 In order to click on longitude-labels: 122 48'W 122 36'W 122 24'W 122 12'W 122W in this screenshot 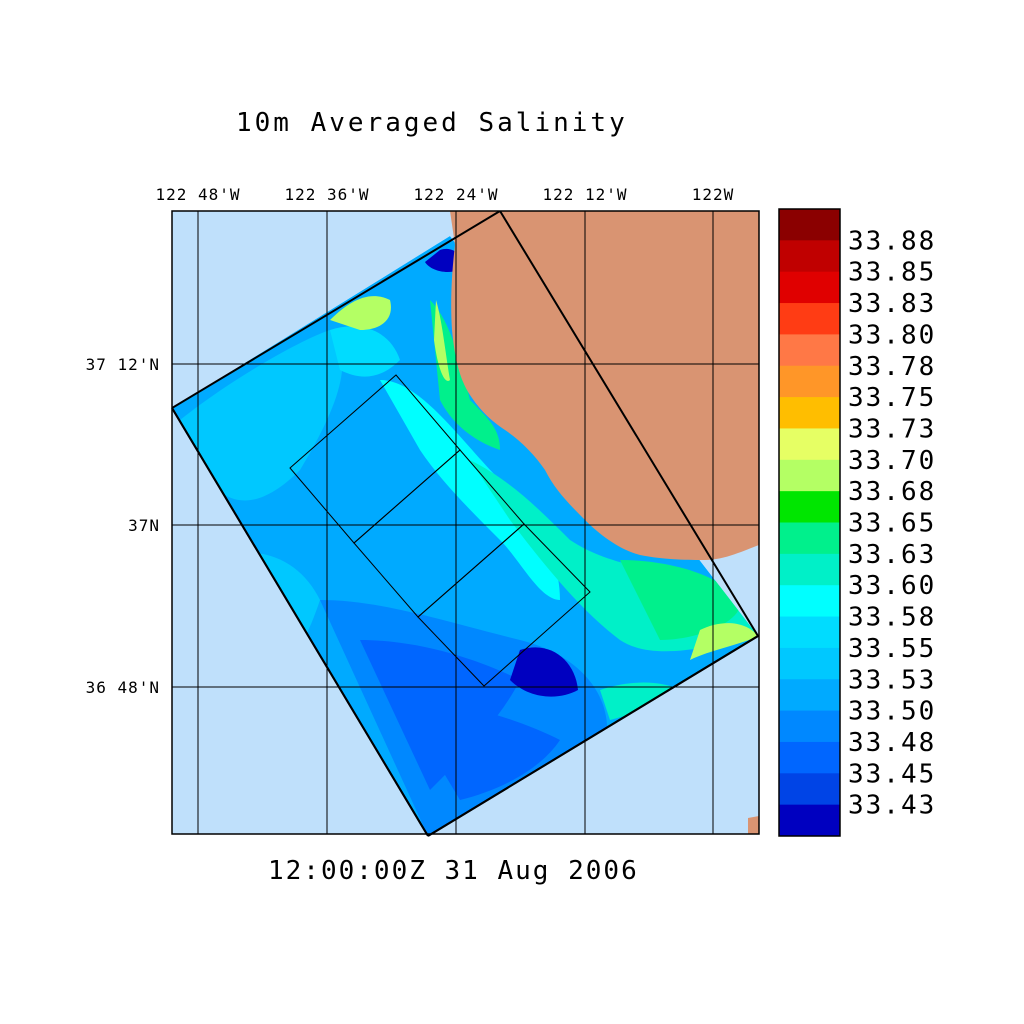, I will do `click(445, 194)`.